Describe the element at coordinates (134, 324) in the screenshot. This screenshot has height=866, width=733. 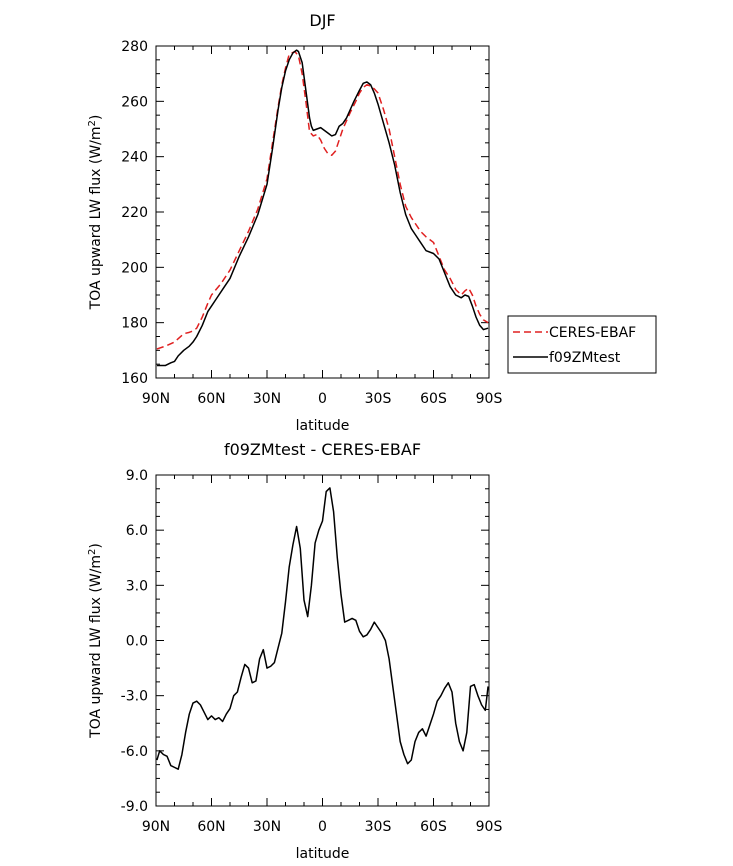
I see `y-tick-label: 180` at that location.